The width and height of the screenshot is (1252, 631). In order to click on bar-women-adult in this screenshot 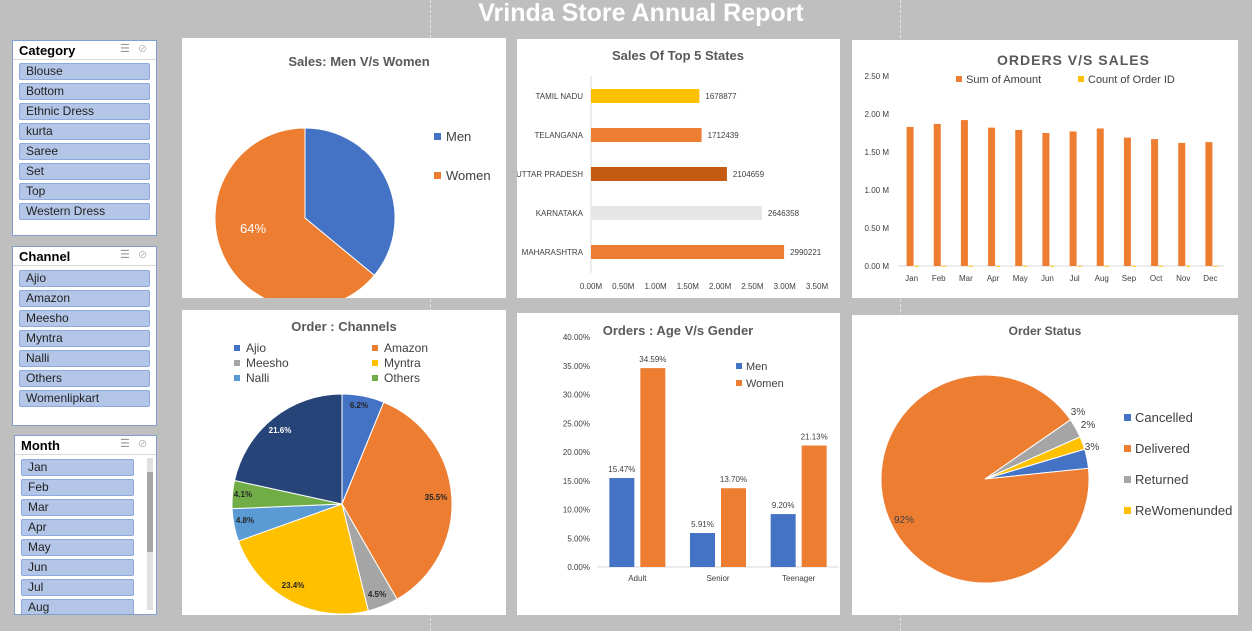, I will do `click(653, 467)`.